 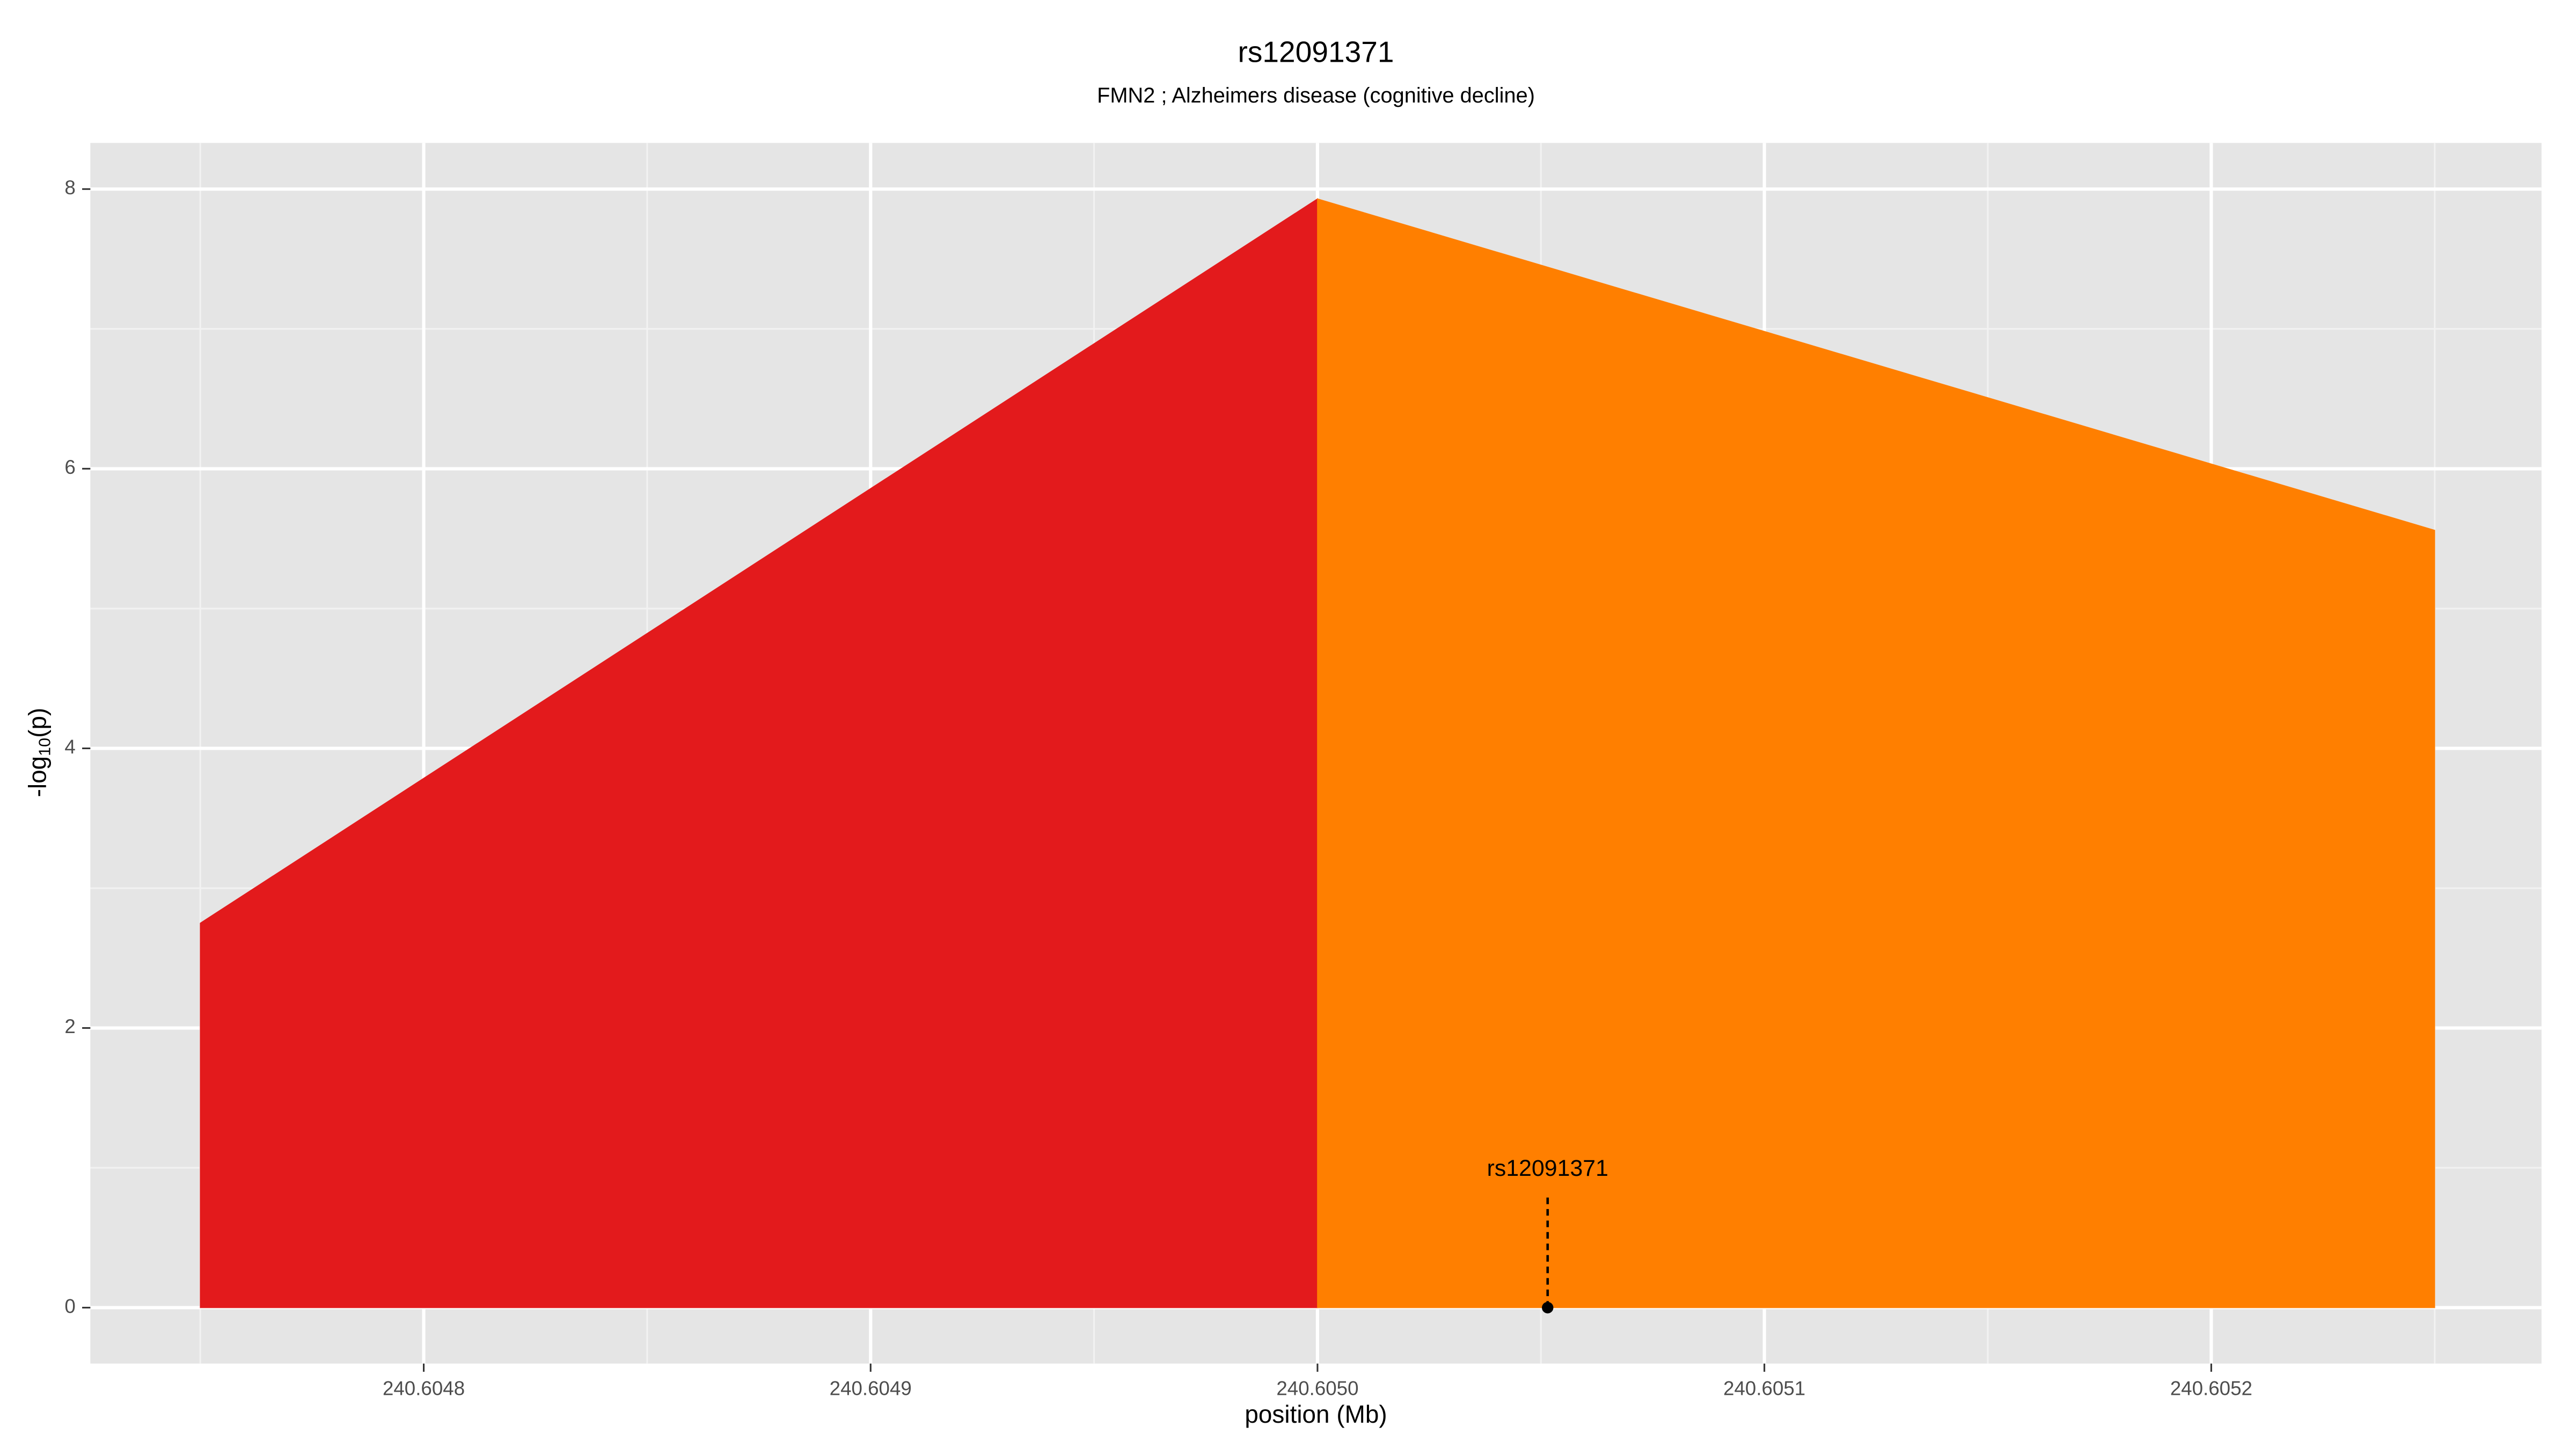 I want to click on y-axis-label: -log10(p), so click(x=39, y=752).